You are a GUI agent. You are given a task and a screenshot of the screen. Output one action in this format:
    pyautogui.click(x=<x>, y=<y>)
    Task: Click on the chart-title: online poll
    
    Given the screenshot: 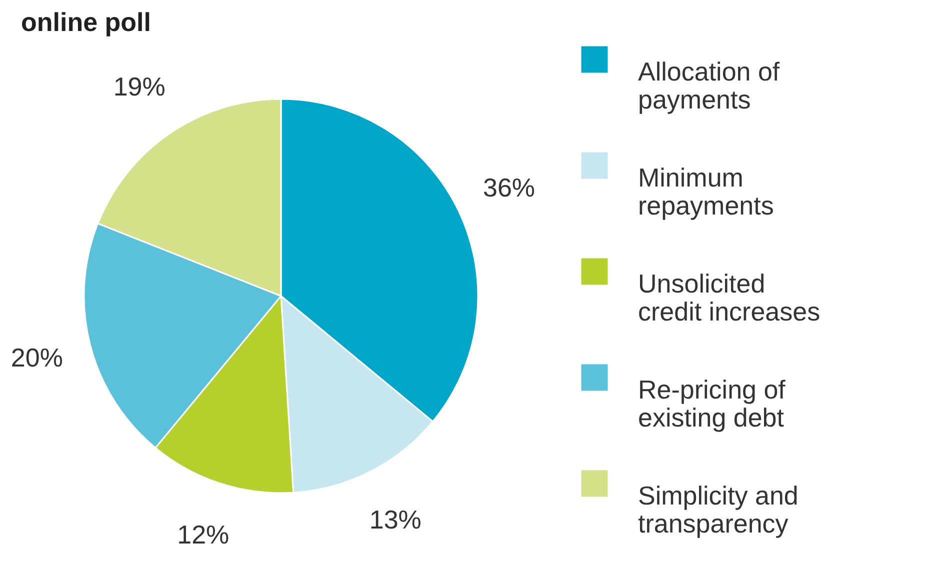 What is the action you would take?
    pyautogui.click(x=86, y=22)
    